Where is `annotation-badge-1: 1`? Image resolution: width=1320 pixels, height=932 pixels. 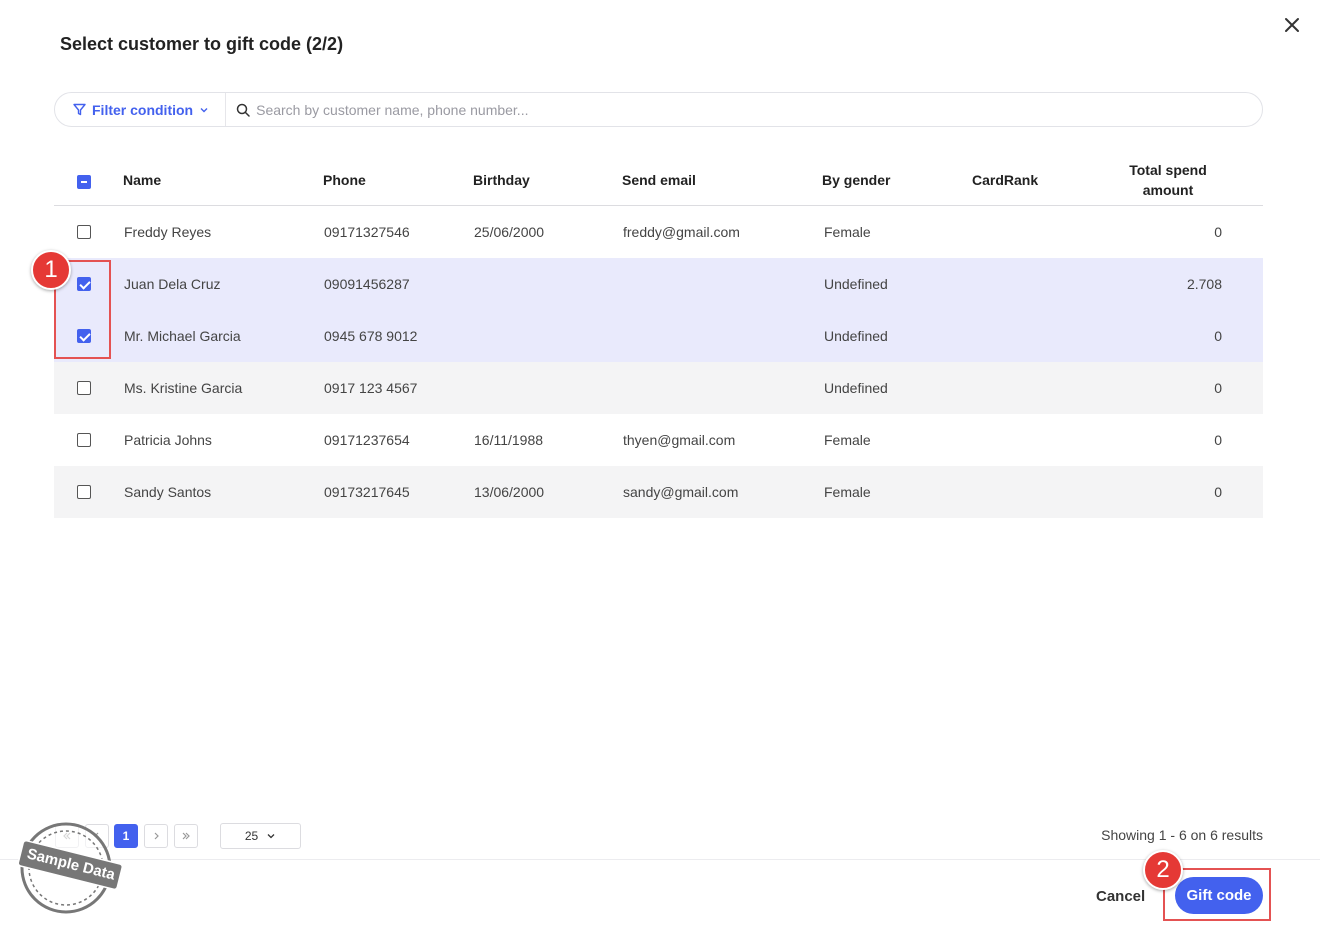 annotation-badge-1: 1 is located at coordinates (51, 270).